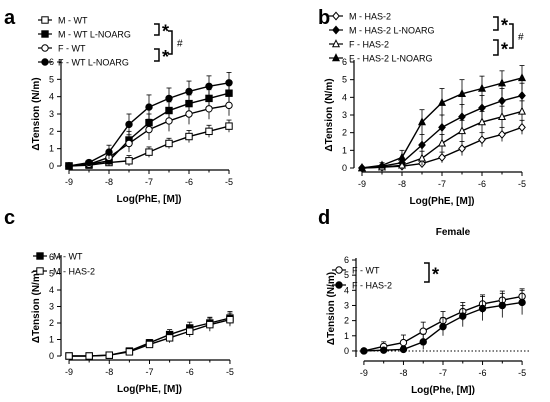 This screenshot has width=550, height=402. Describe the element at coordinates (9, 218) in the screenshot. I see `panel-letter: c` at that location.